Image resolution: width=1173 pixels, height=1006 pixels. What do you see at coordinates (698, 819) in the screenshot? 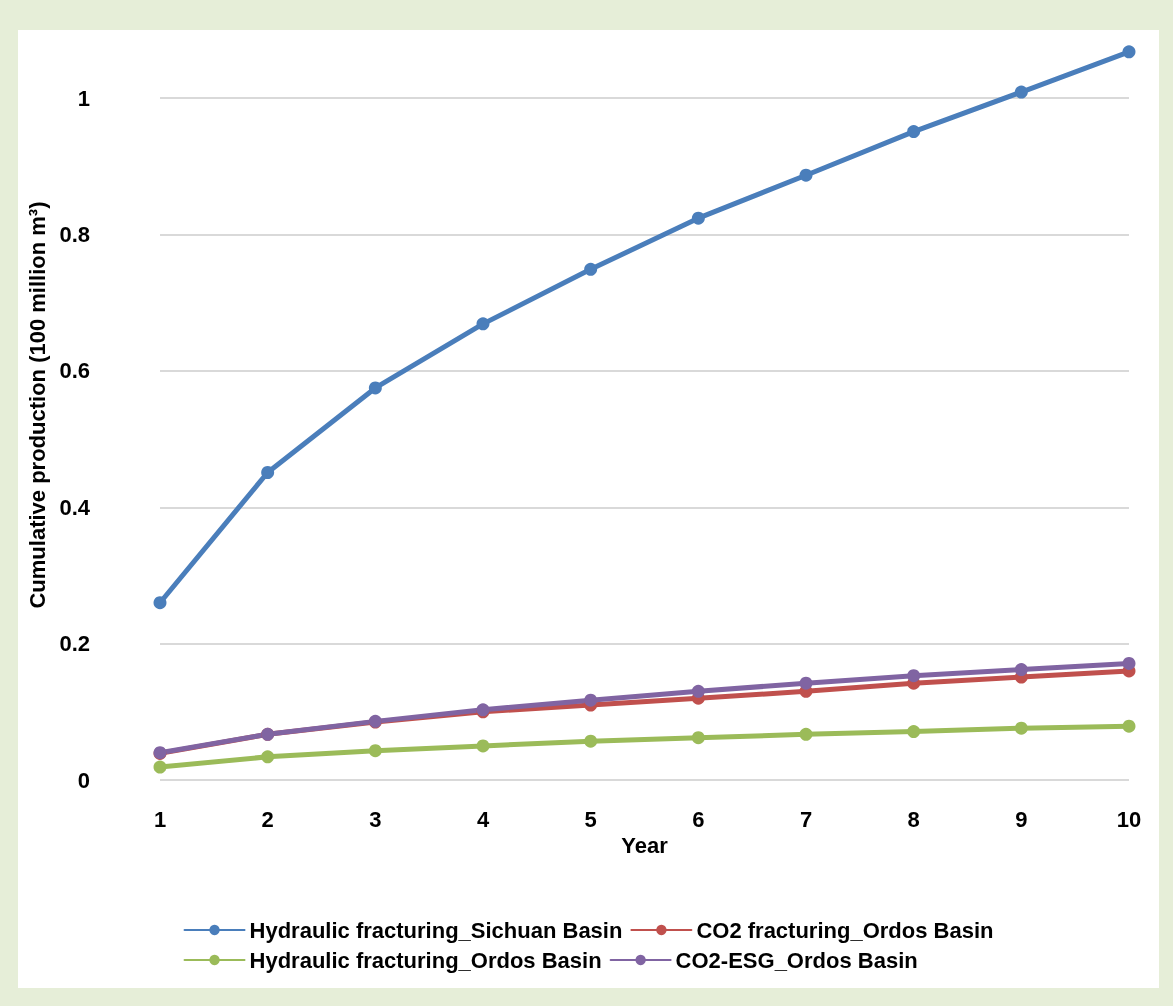
I see `x-tick-label: 6` at bounding box center [698, 819].